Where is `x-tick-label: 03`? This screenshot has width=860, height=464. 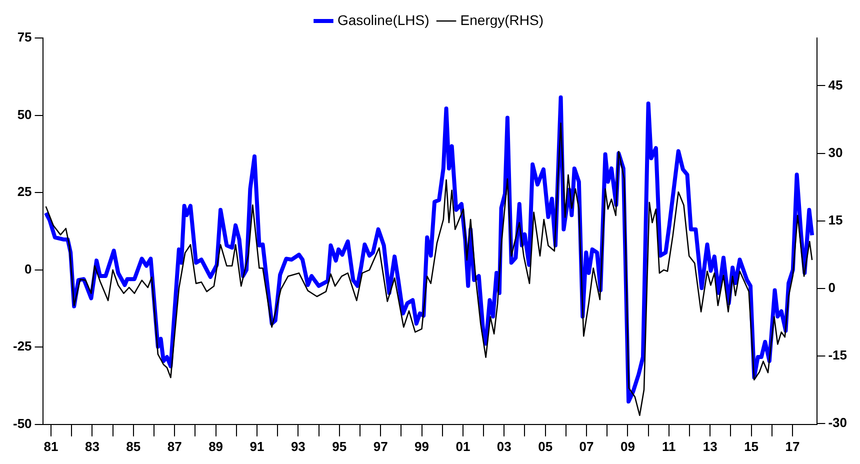 x-tick-label: 03 is located at coordinates (504, 446).